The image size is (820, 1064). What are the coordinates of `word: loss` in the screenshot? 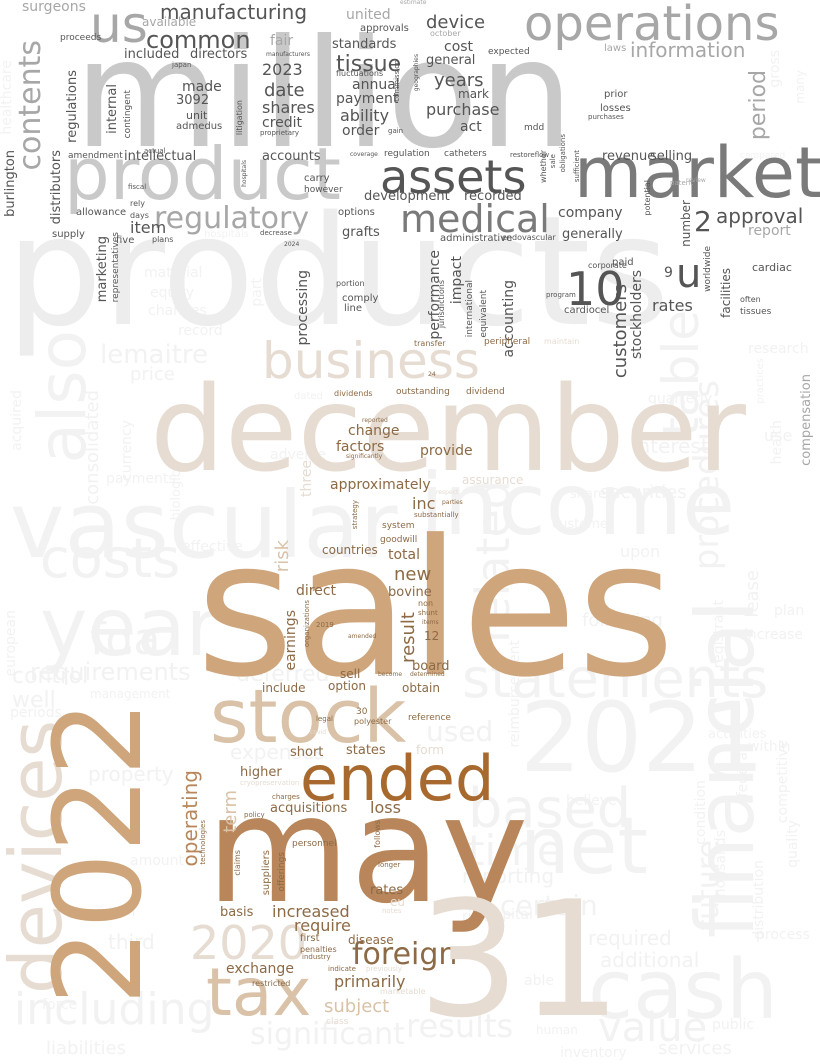 It's located at (385, 807).